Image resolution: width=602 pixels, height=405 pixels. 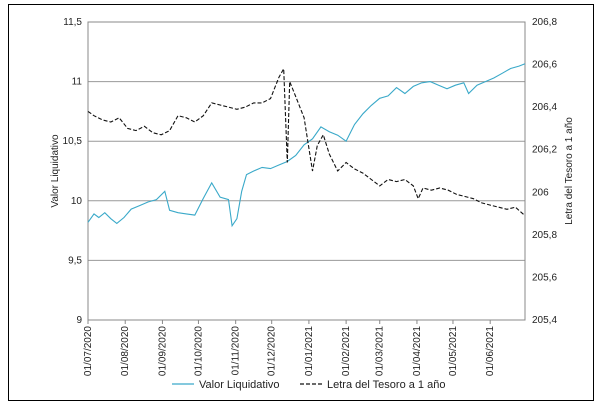 What do you see at coordinates (544, 65) in the screenshot?
I see `y2-tick-label: 206,6` at bounding box center [544, 65].